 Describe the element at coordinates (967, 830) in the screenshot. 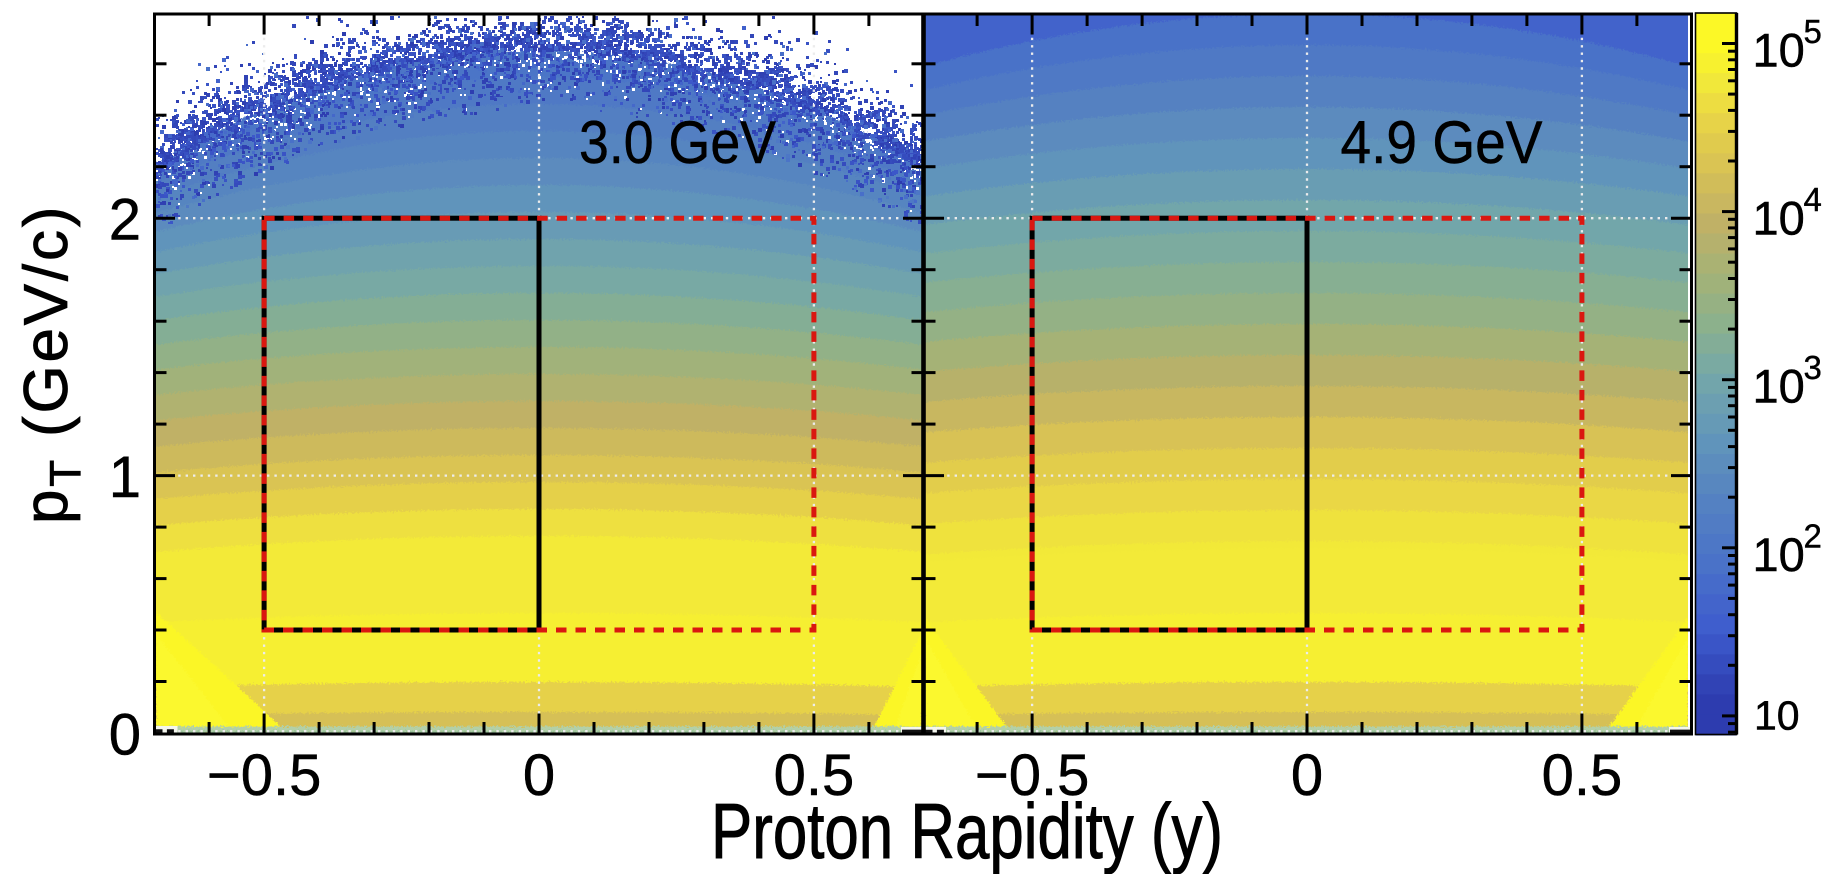

I see `svg-text: Proton Rapidity (y)` at that location.